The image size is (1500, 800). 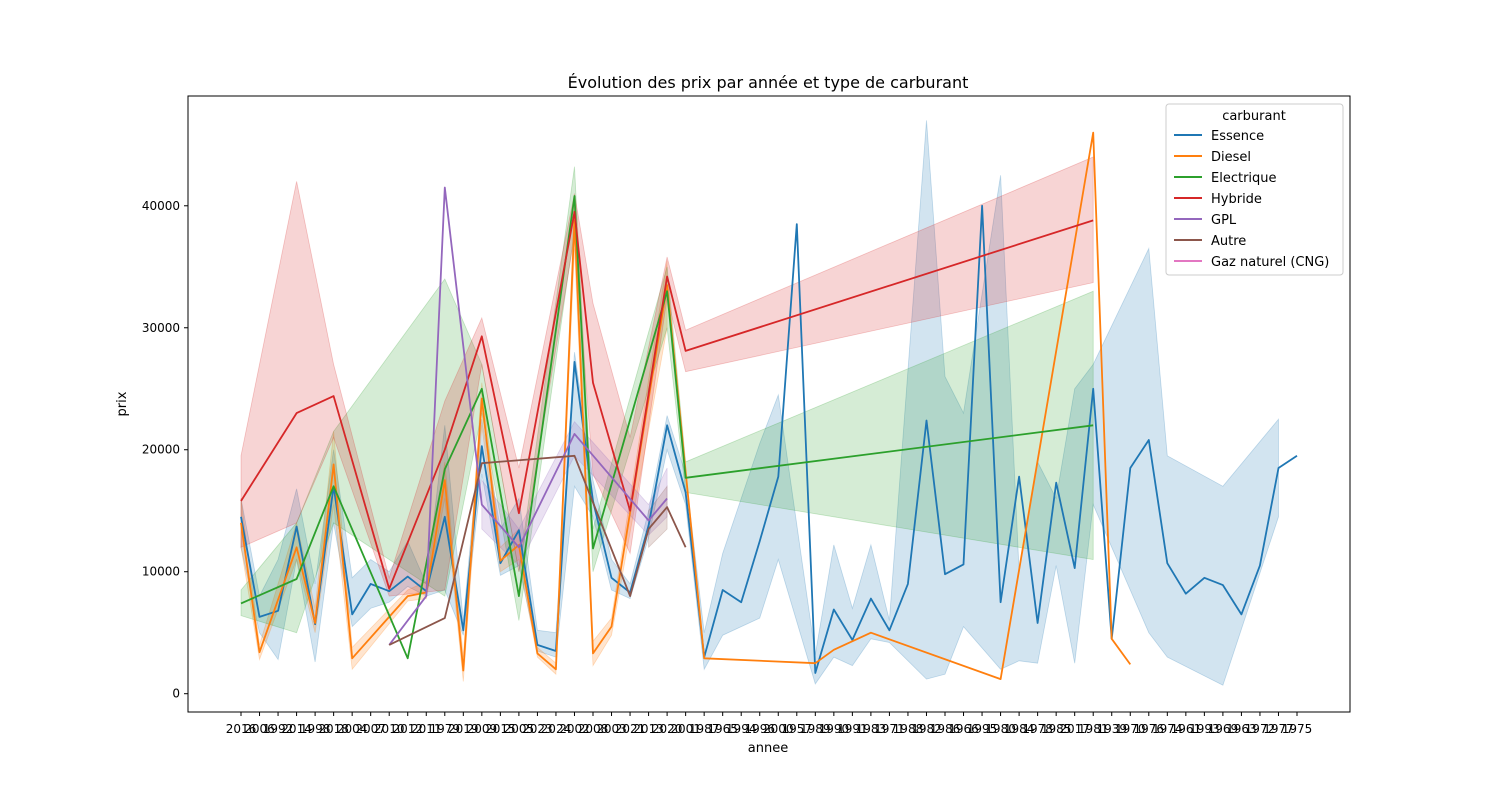 I want to click on x-tick-label: 2003, so click(x=611, y=729).